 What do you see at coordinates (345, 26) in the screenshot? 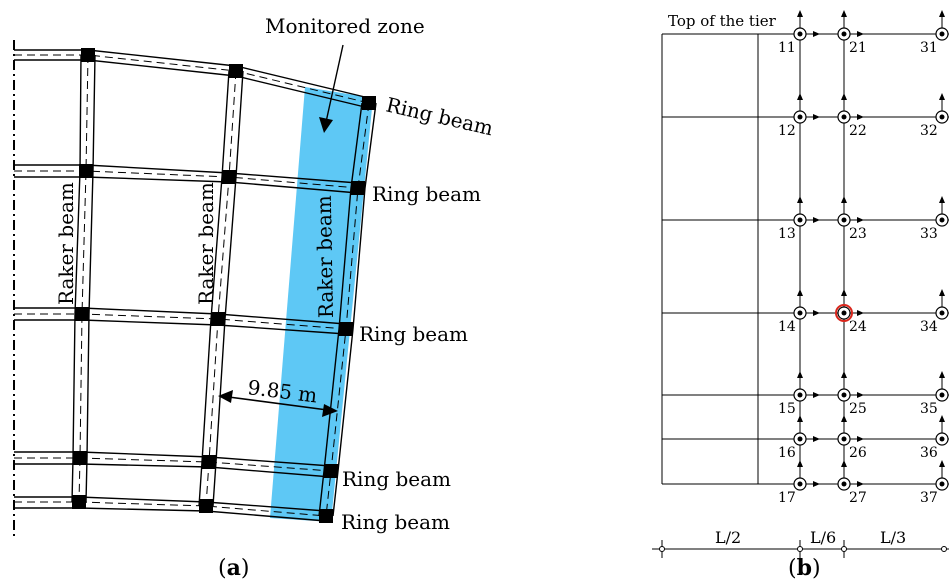
I see `monitored-zone-label: Monitored zone` at bounding box center [345, 26].